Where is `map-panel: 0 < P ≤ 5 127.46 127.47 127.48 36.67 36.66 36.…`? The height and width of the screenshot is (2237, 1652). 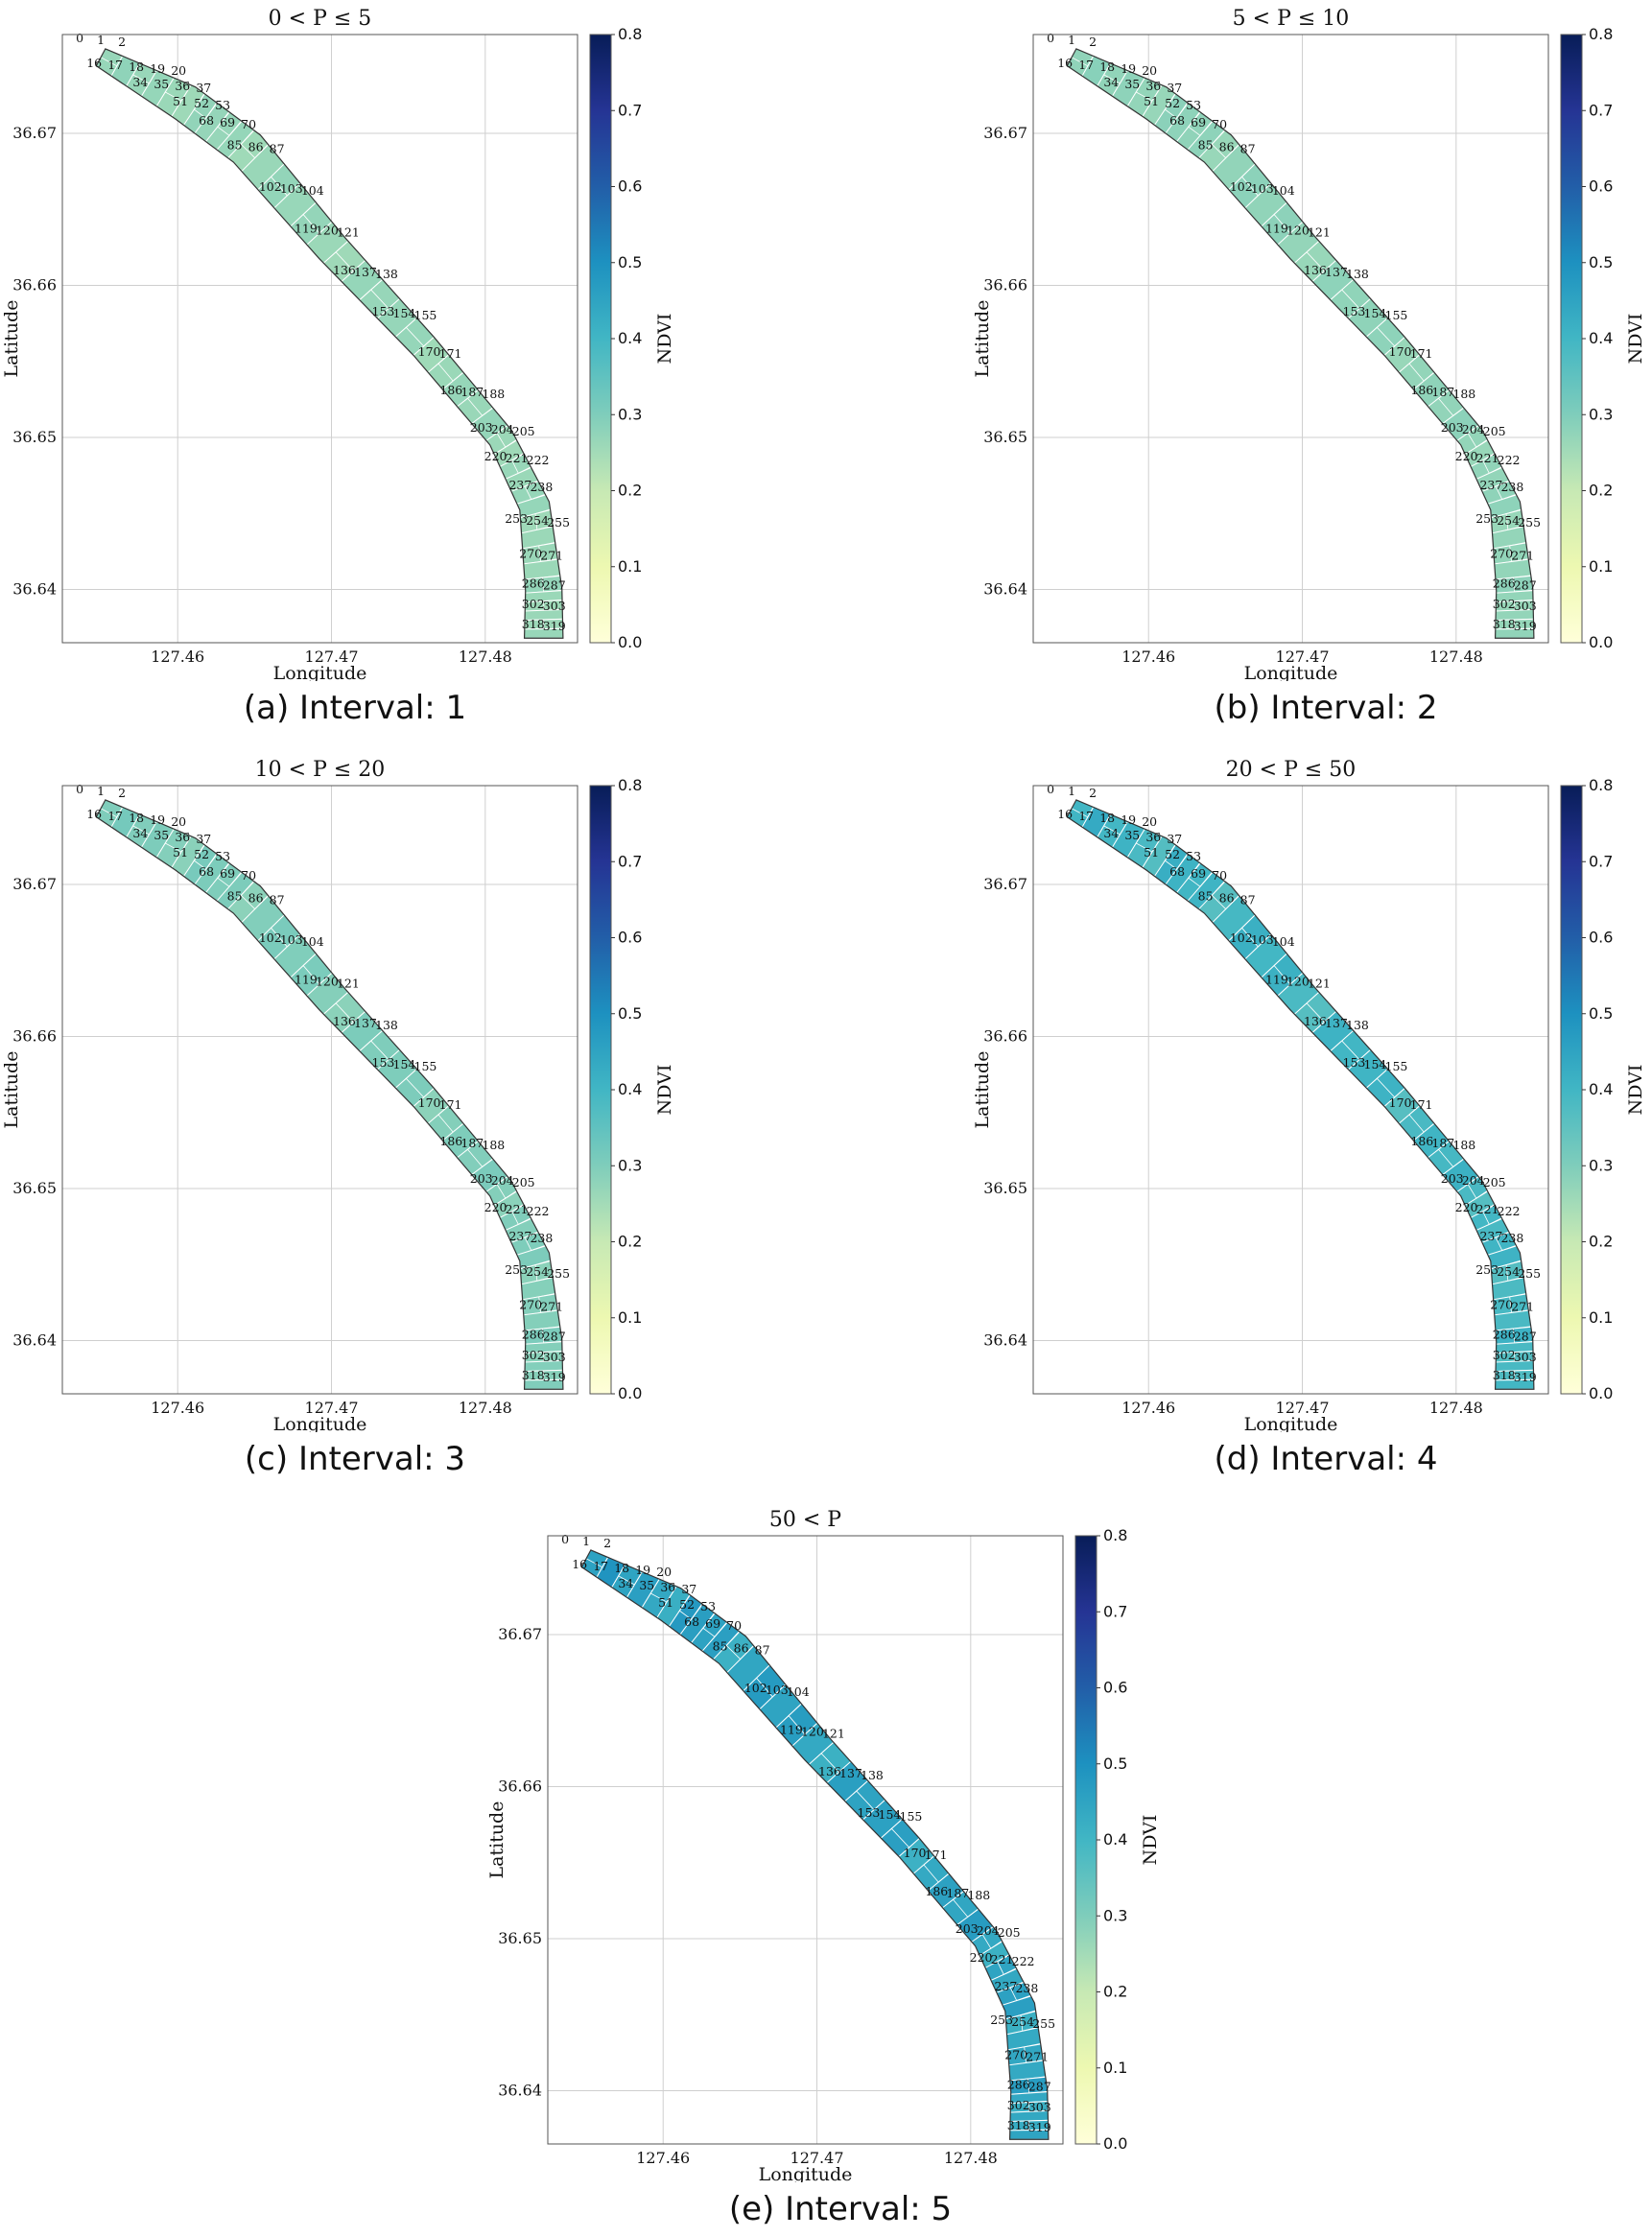 map-panel: 0 < P ≤ 5 127.46 127.47 127.48 36.67 36.66 36.… is located at coordinates (355, 364).